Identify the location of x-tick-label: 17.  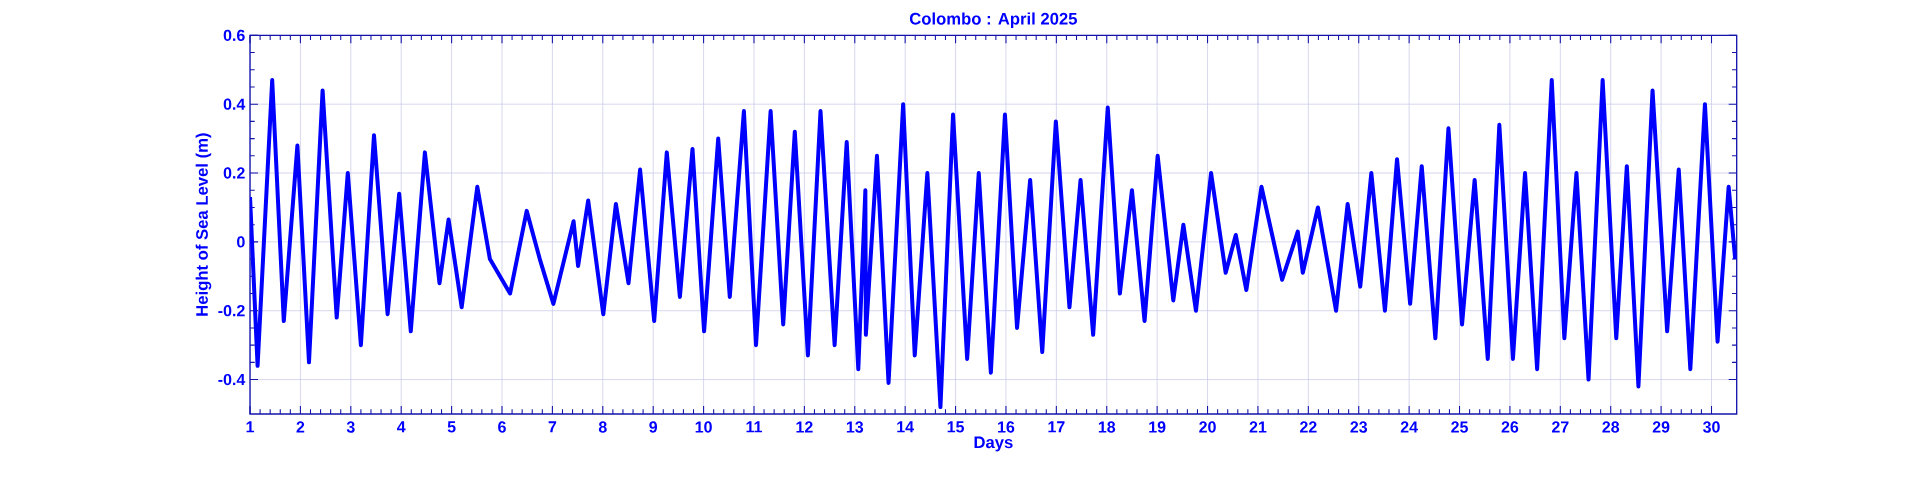
(1056, 427).